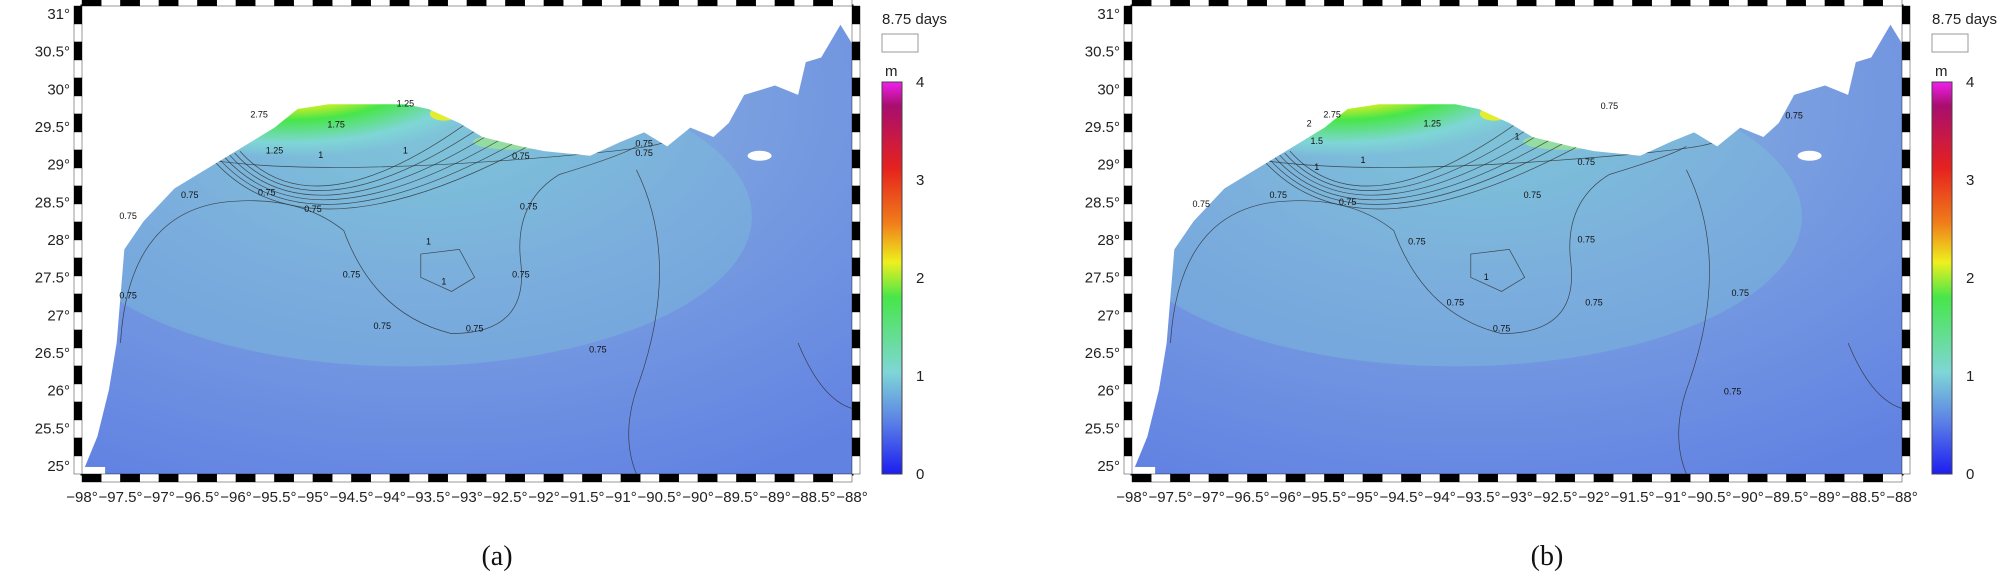 Image resolution: width=2000 pixels, height=575 pixels. Describe the element at coordinates (1970, 278) in the screenshot. I see `colorbar-tick-label: 2` at that location.